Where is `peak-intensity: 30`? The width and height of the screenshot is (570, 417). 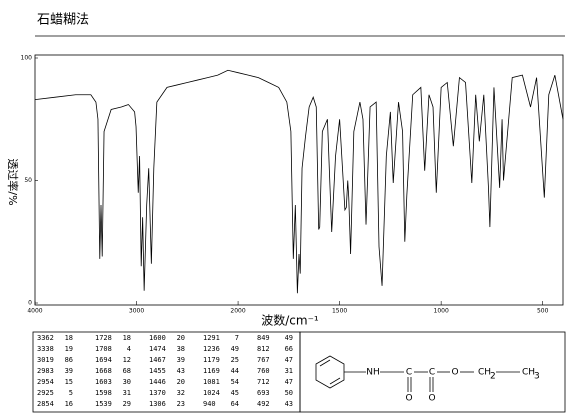
peak-intensity: 30 is located at coordinates (127, 382).